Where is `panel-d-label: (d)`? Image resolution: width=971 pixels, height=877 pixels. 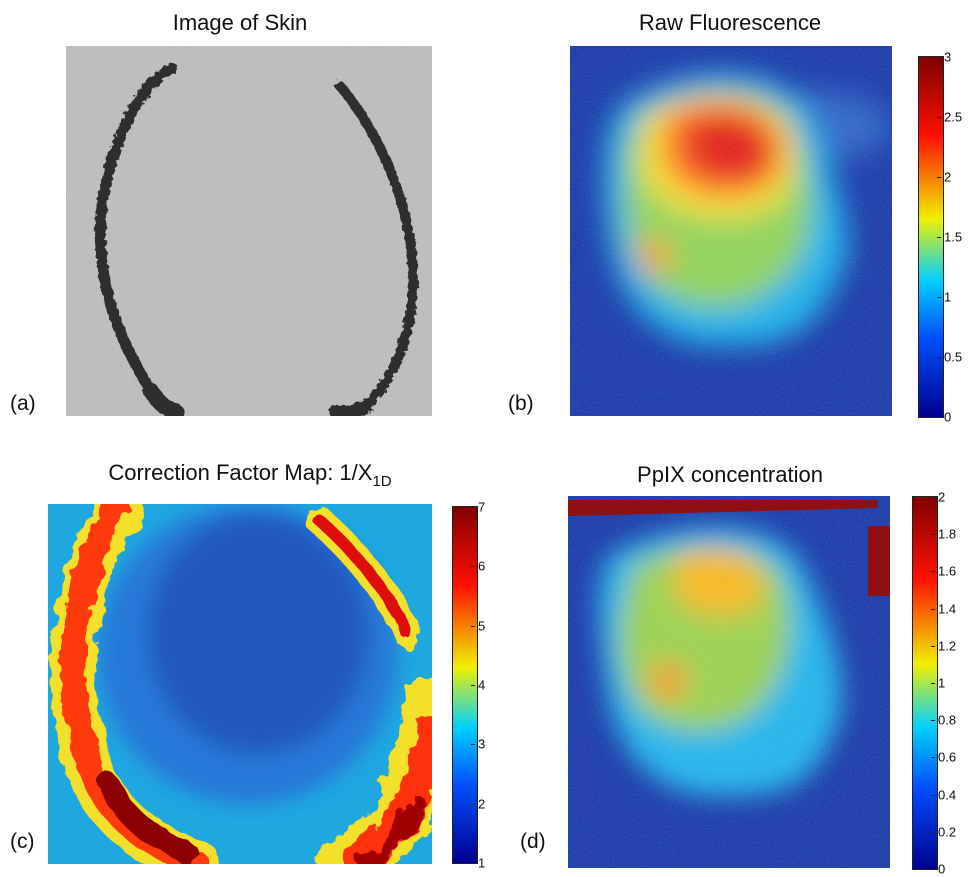
panel-d-label: (d) is located at coordinates (533, 841).